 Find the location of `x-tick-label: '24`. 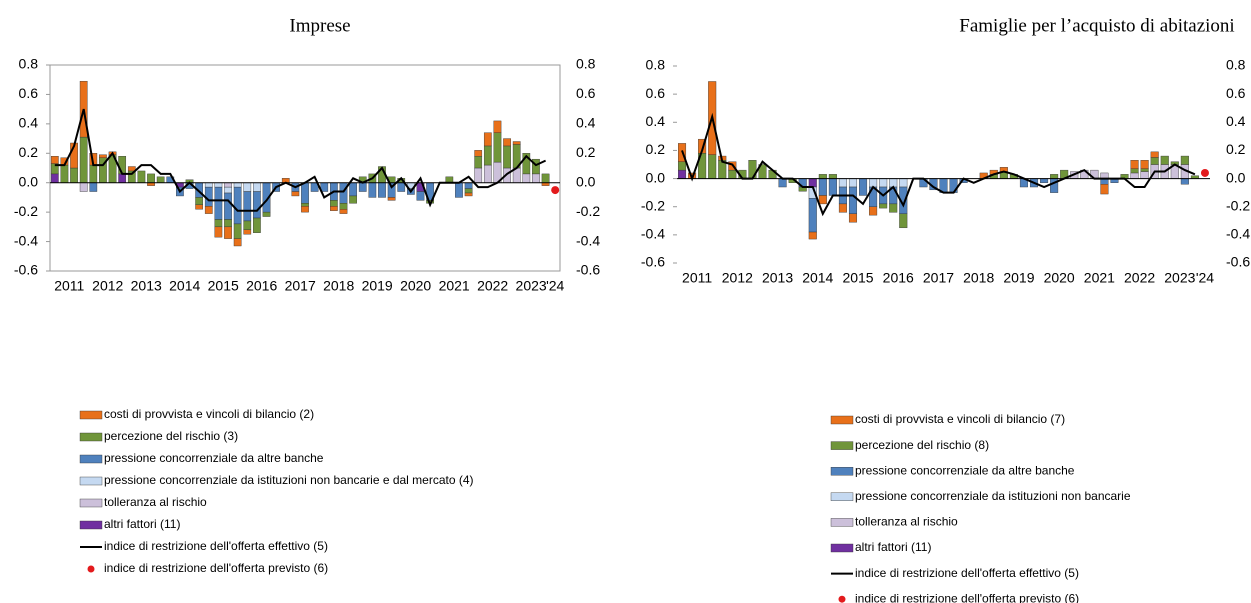

x-tick-label: '24 is located at coordinates (555, 286).